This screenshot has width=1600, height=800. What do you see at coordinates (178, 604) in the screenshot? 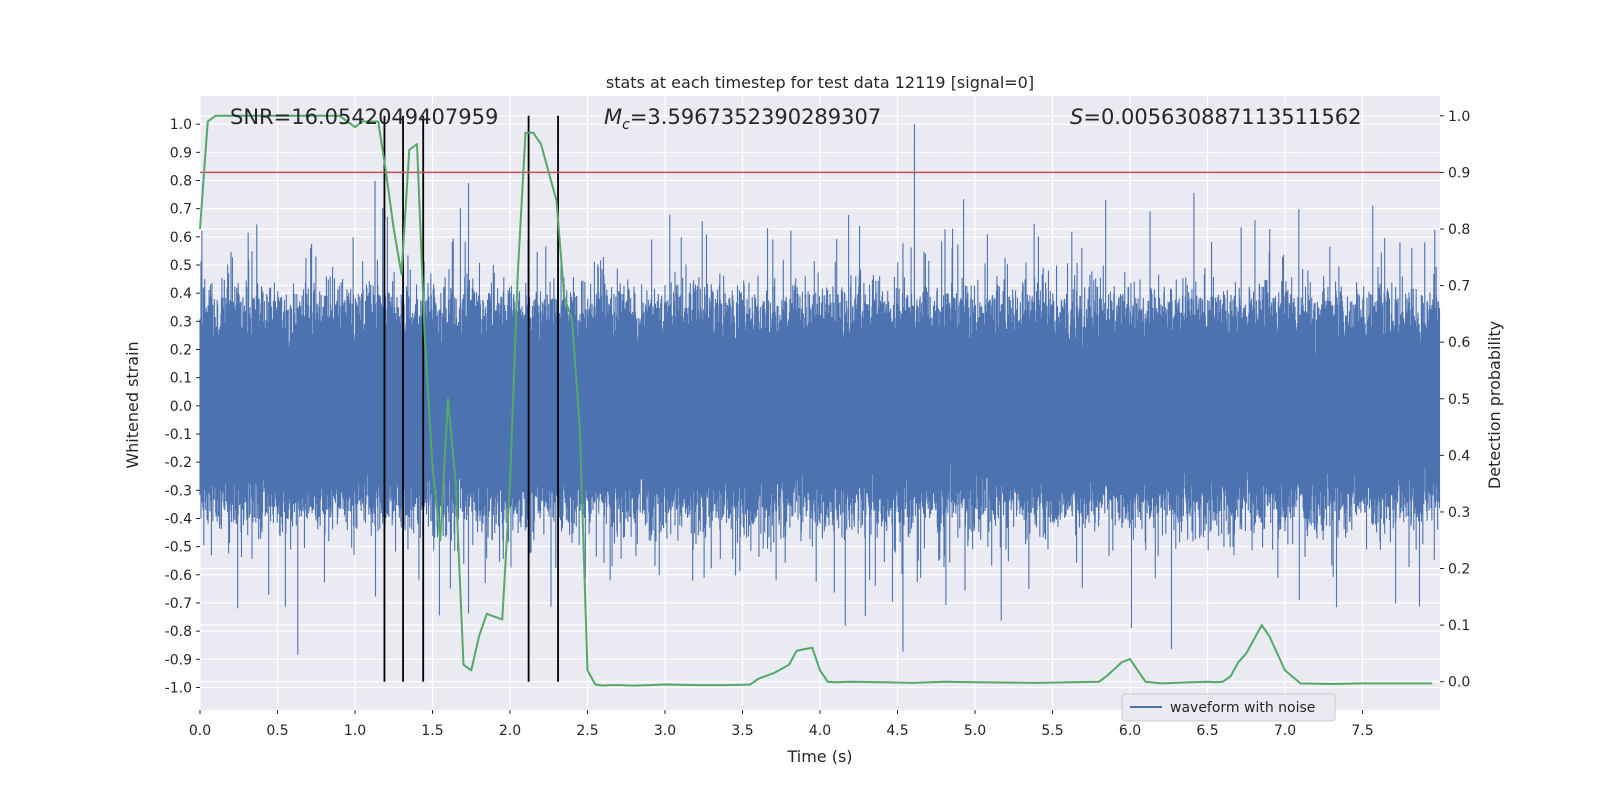
I see `y-left-tick-label: -0.7` at bounding box center [178, 604].